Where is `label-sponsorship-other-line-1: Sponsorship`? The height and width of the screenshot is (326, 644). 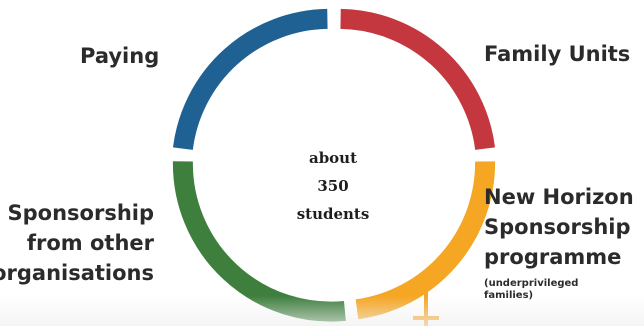 label-sponsorship-other-line-1: Sponsorship is located at coordinates (81, 213).